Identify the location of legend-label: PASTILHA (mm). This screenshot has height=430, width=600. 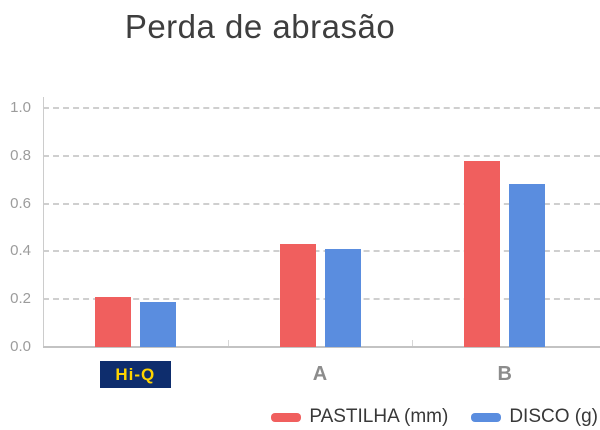
(379, 416).